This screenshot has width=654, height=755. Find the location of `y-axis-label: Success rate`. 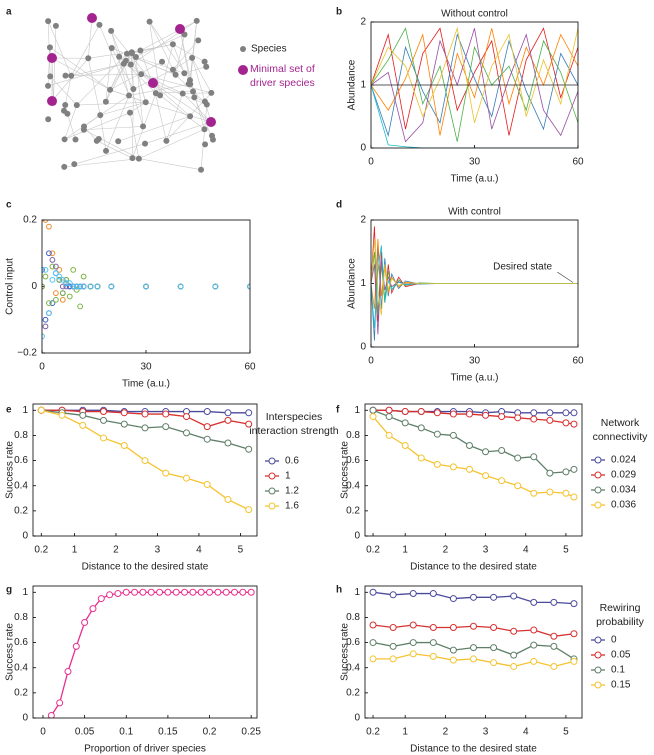

y-axis-label: Success rate is located at coordinates (345, 652).